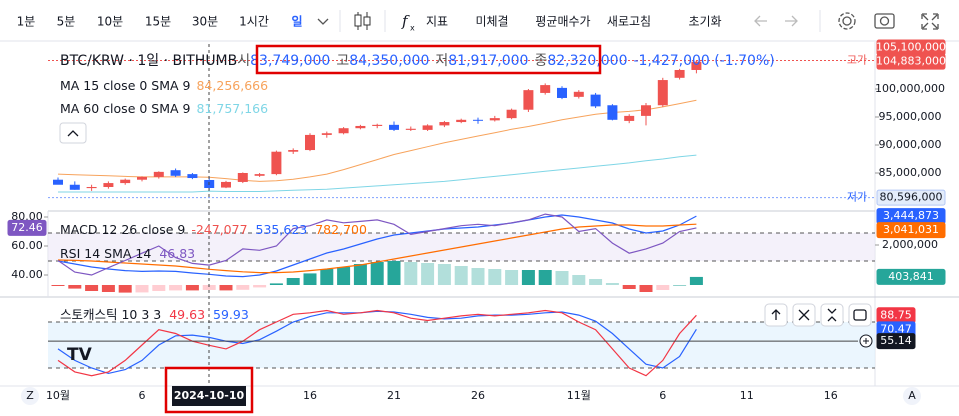  What do you see at coordinates (158, 22) in the screenshot?
I see `interval-button: 15분` at bounding box center [158, 22].